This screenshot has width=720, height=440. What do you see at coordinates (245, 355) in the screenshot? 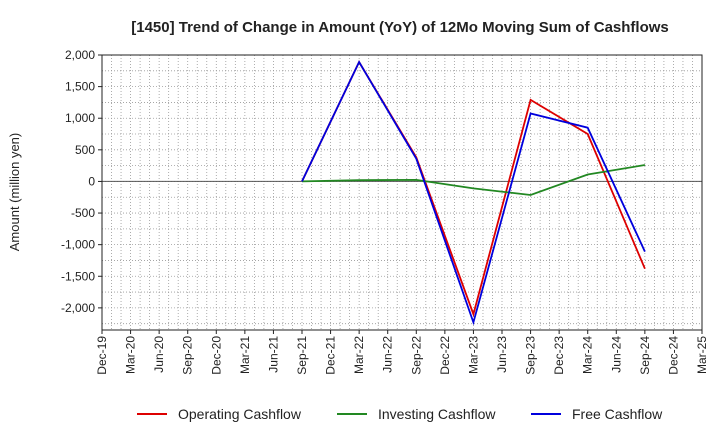
I see `x-tick-label: Mar-21` at bounding box center [245, 355].